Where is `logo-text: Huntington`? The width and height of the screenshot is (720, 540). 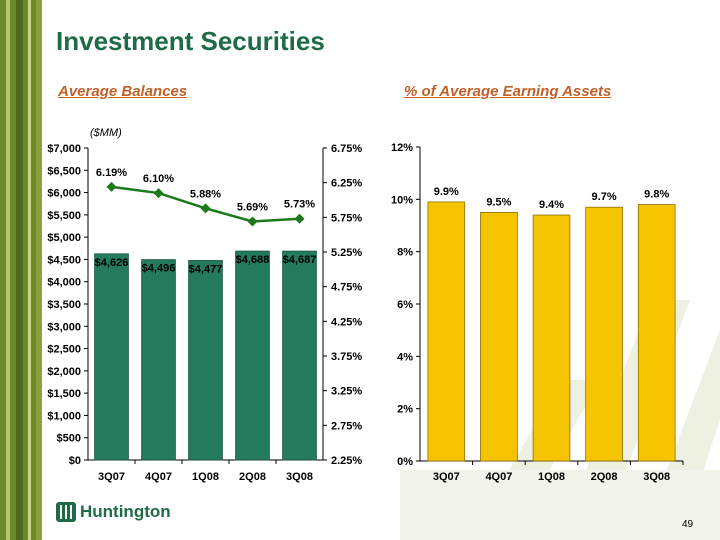
logo-text: Huntington is located at coordinates (125, 511).